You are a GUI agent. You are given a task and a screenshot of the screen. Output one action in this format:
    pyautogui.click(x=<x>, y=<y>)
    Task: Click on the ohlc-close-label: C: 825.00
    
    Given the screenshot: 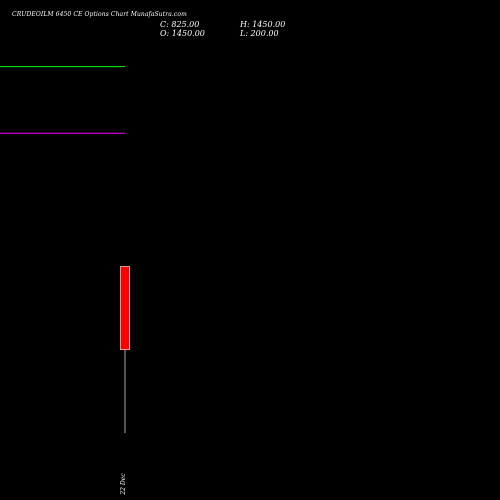 What is the action you would take?
    pyautogui.click(x=180, y=24)
    